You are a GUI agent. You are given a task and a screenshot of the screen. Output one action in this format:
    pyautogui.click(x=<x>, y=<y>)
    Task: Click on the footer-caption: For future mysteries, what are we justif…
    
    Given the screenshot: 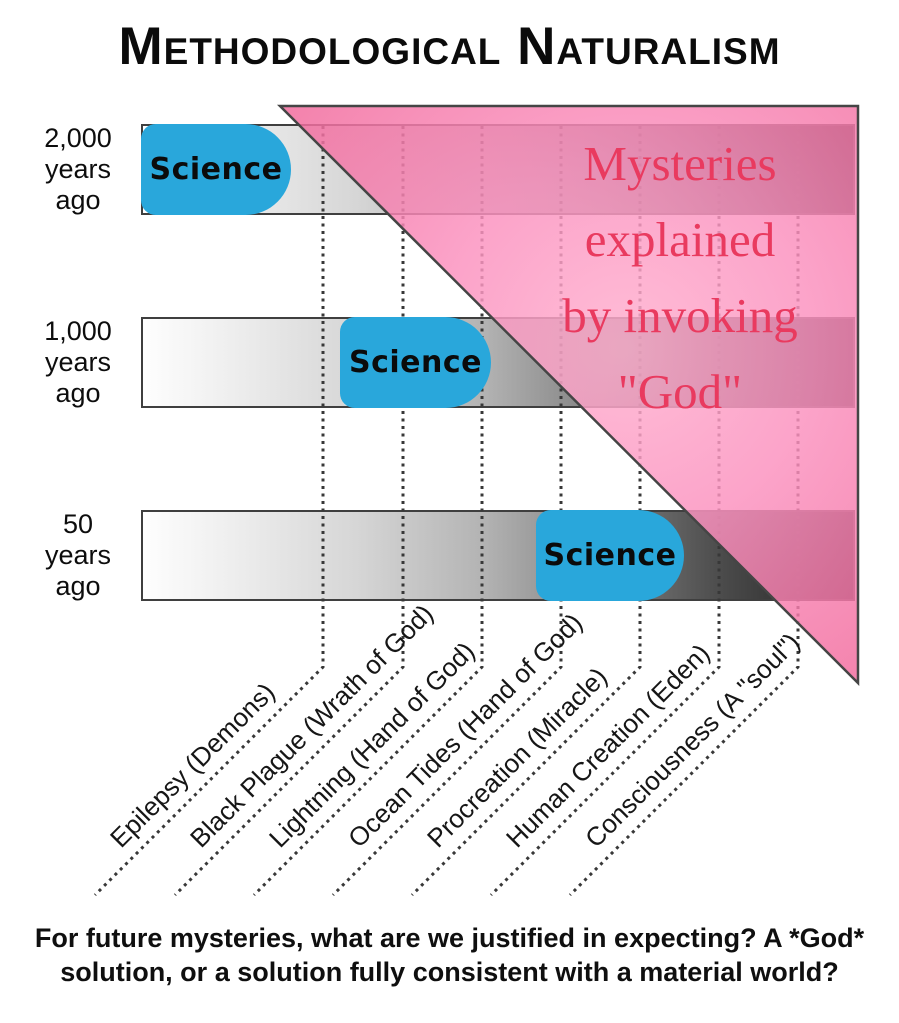 What is the action you would take?
    pyautogui.click(x=450, y=955)
    